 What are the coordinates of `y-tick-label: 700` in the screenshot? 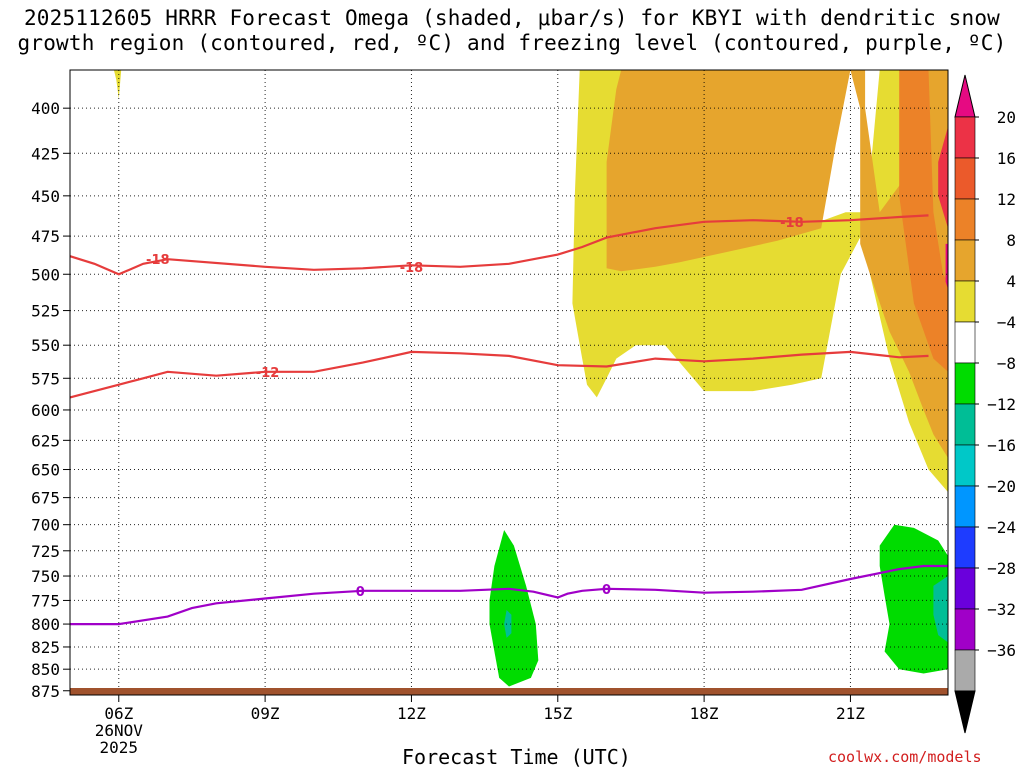 It's located at (45, 525).